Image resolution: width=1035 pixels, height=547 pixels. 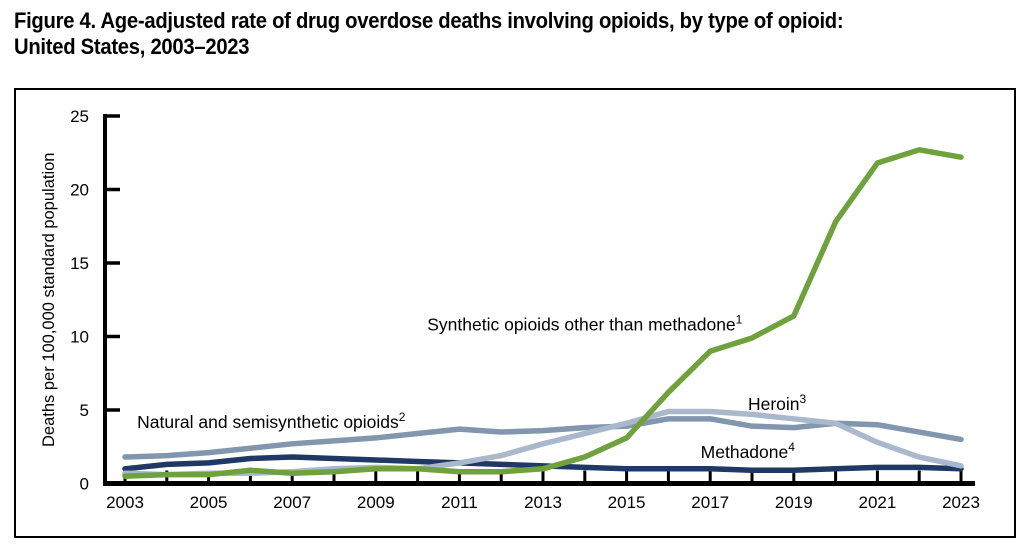 I want to click on y-axis-title: Deaths per 100,000 standard population, so click(x=49, y=300).